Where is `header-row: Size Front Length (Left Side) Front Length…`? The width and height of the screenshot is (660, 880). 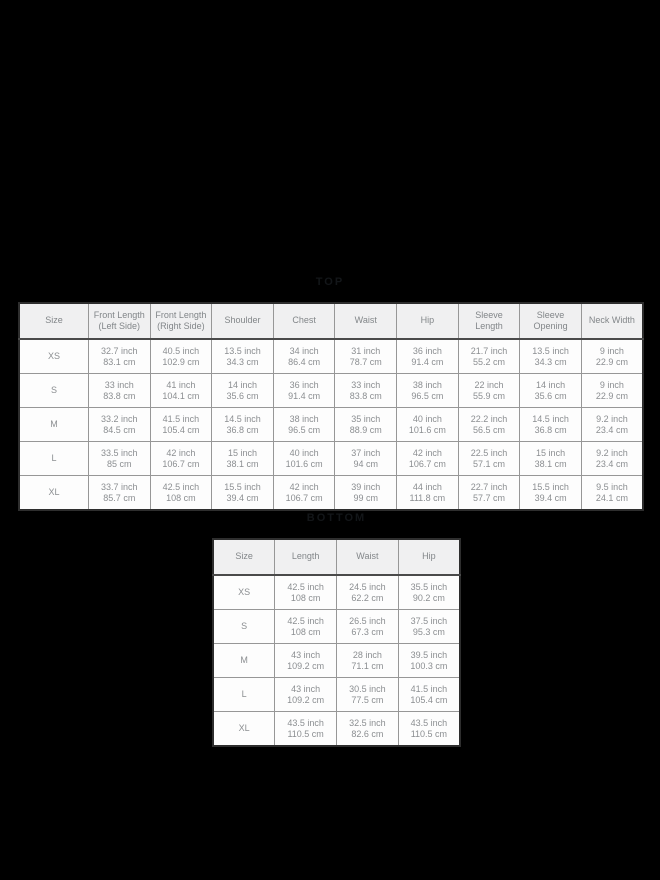 header-row: Size Front Length (Left Side) Front Length… is located at coordinates (331, 321).